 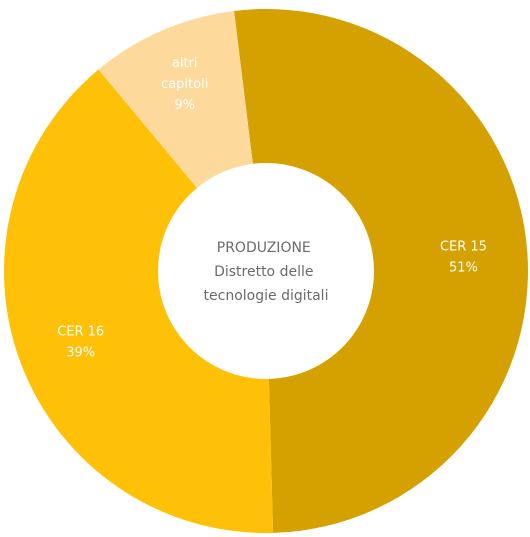 What do you see at coordinates (184, 105) in the screenshot?
I see `slice-value-label: 9%` at bounding box center [184, 105].